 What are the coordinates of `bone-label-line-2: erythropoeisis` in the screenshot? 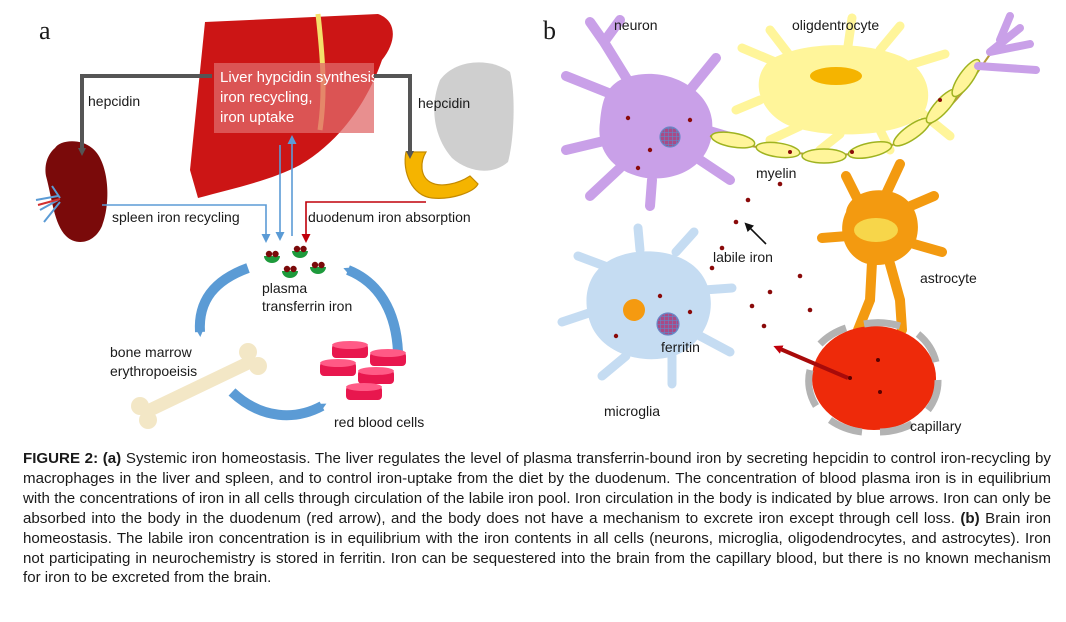 It's located at (153, 371).